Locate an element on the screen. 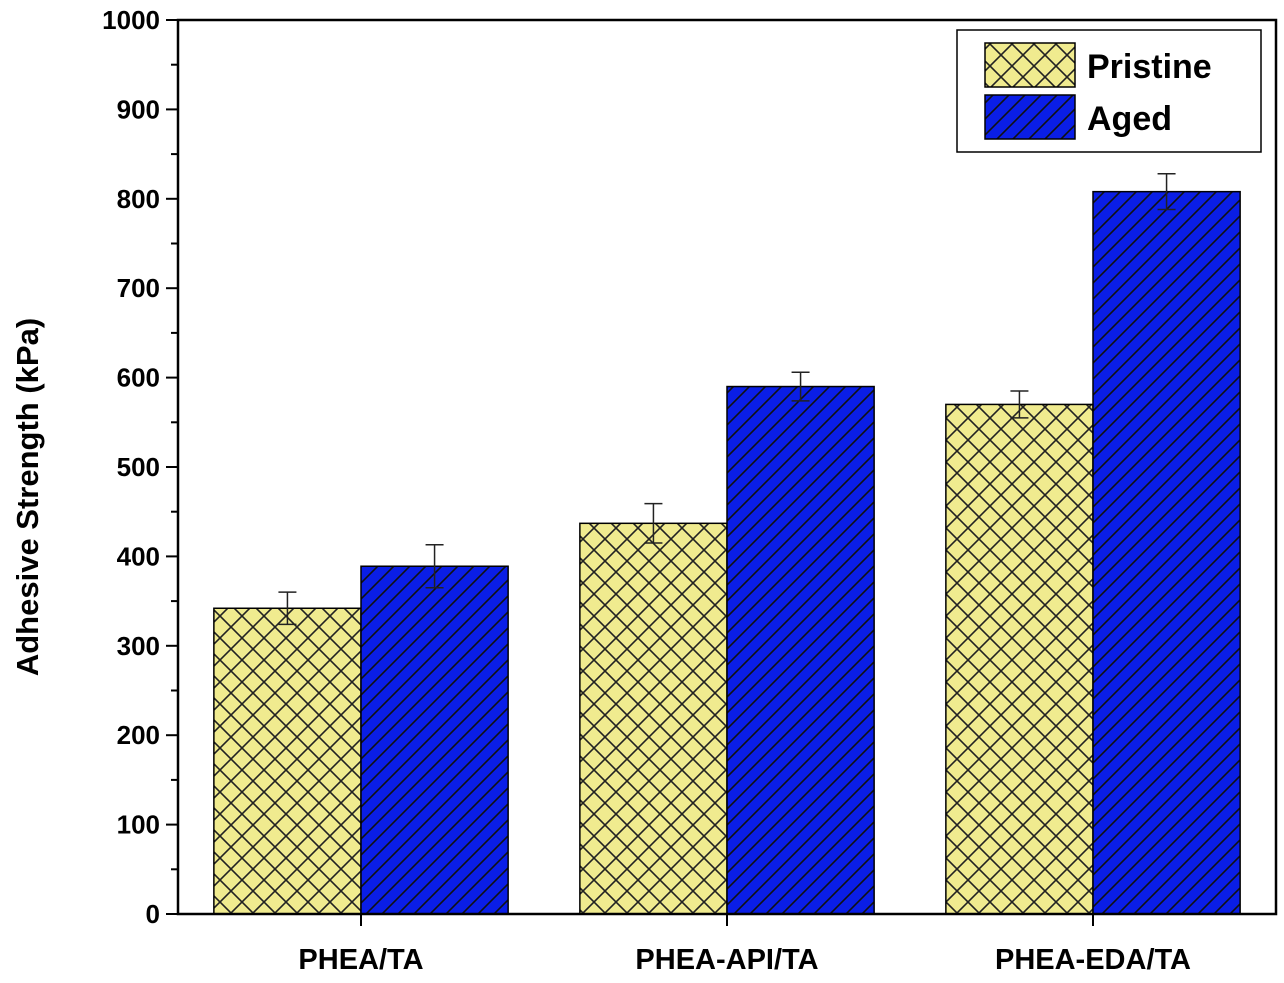  legend-label-aged: Aged is located at coordinates (1129, 119).